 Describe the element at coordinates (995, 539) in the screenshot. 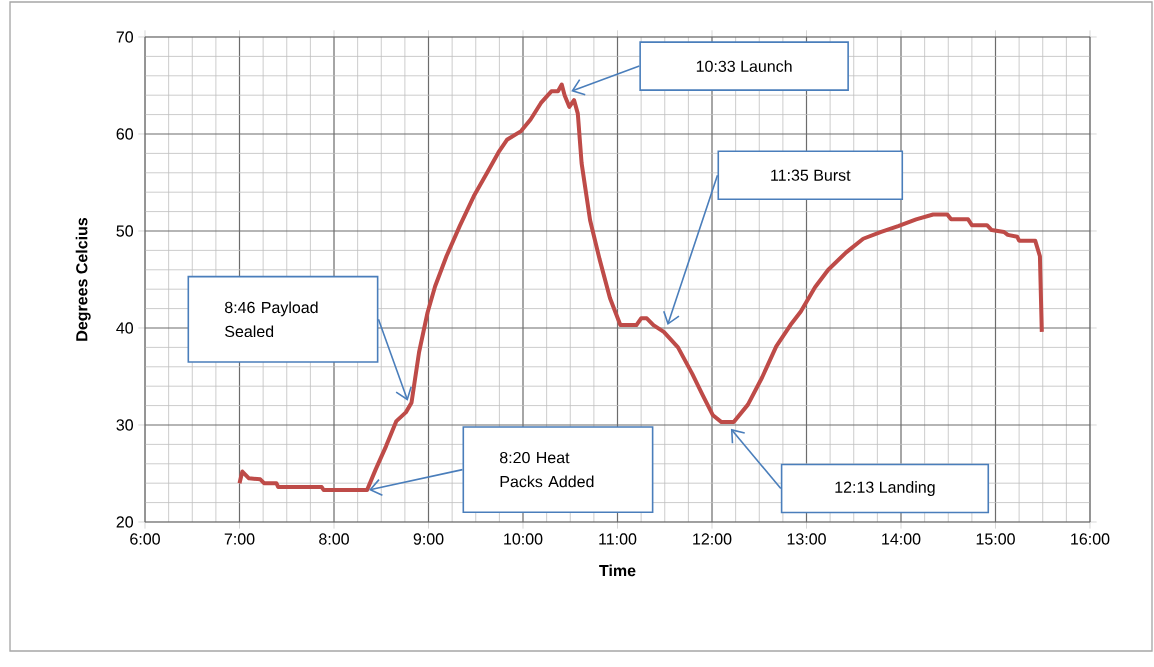

I see `x-tick-label: 15:00` at that location.